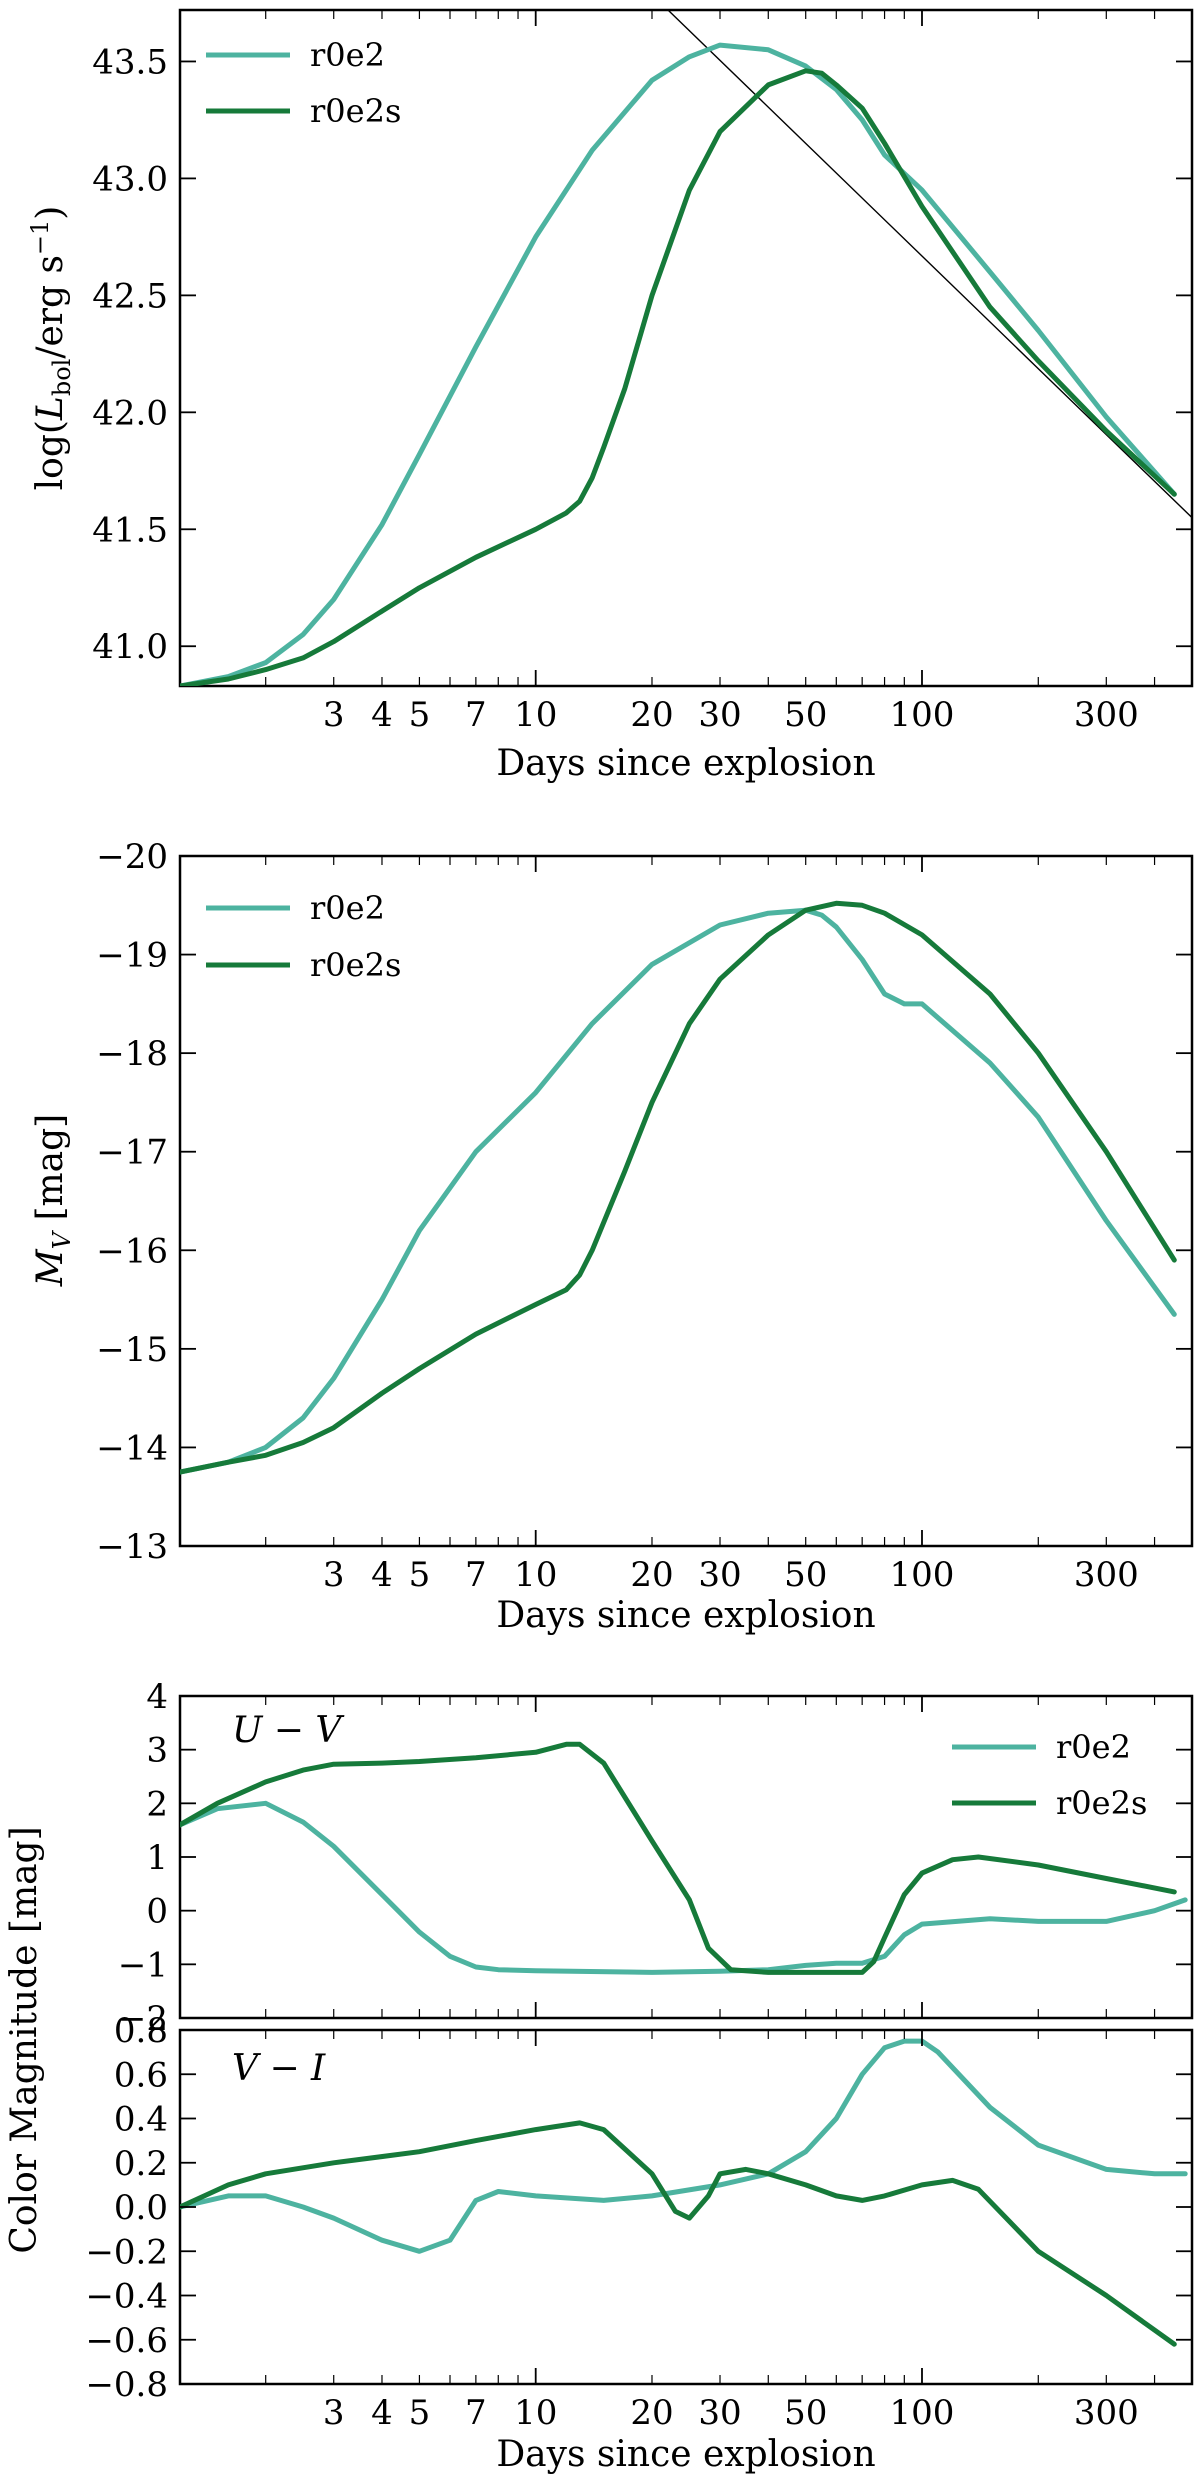 The width and height of the screenshot is (1200, 2476). What do you see at coordinates (922, 2413) in the screenshot?
I see `vi-x-tick-label: 100` at bounding box center [922, 2413].